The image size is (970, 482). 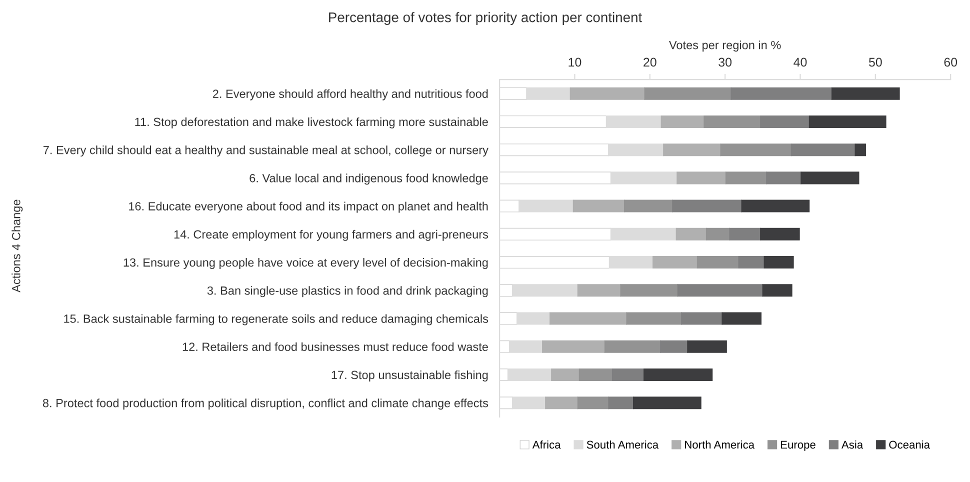 I want to click on x-tick-label: 30, so click(x=725, y=62).